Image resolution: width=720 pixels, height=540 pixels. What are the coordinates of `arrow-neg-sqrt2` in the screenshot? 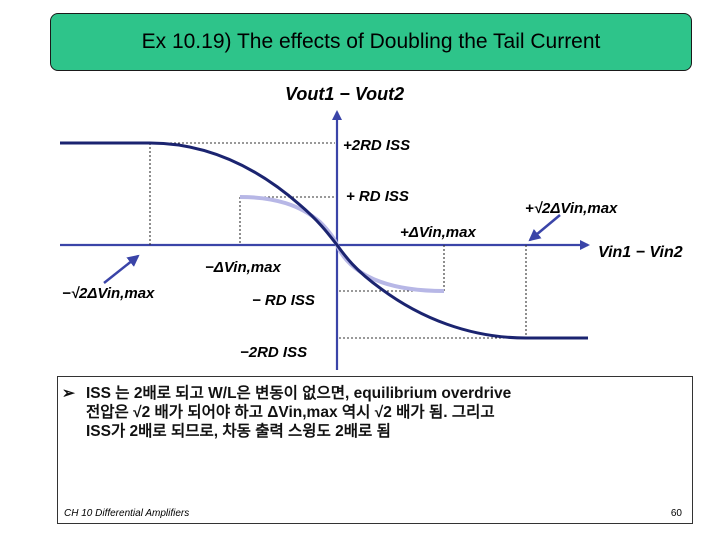 It's located at (121, 269).